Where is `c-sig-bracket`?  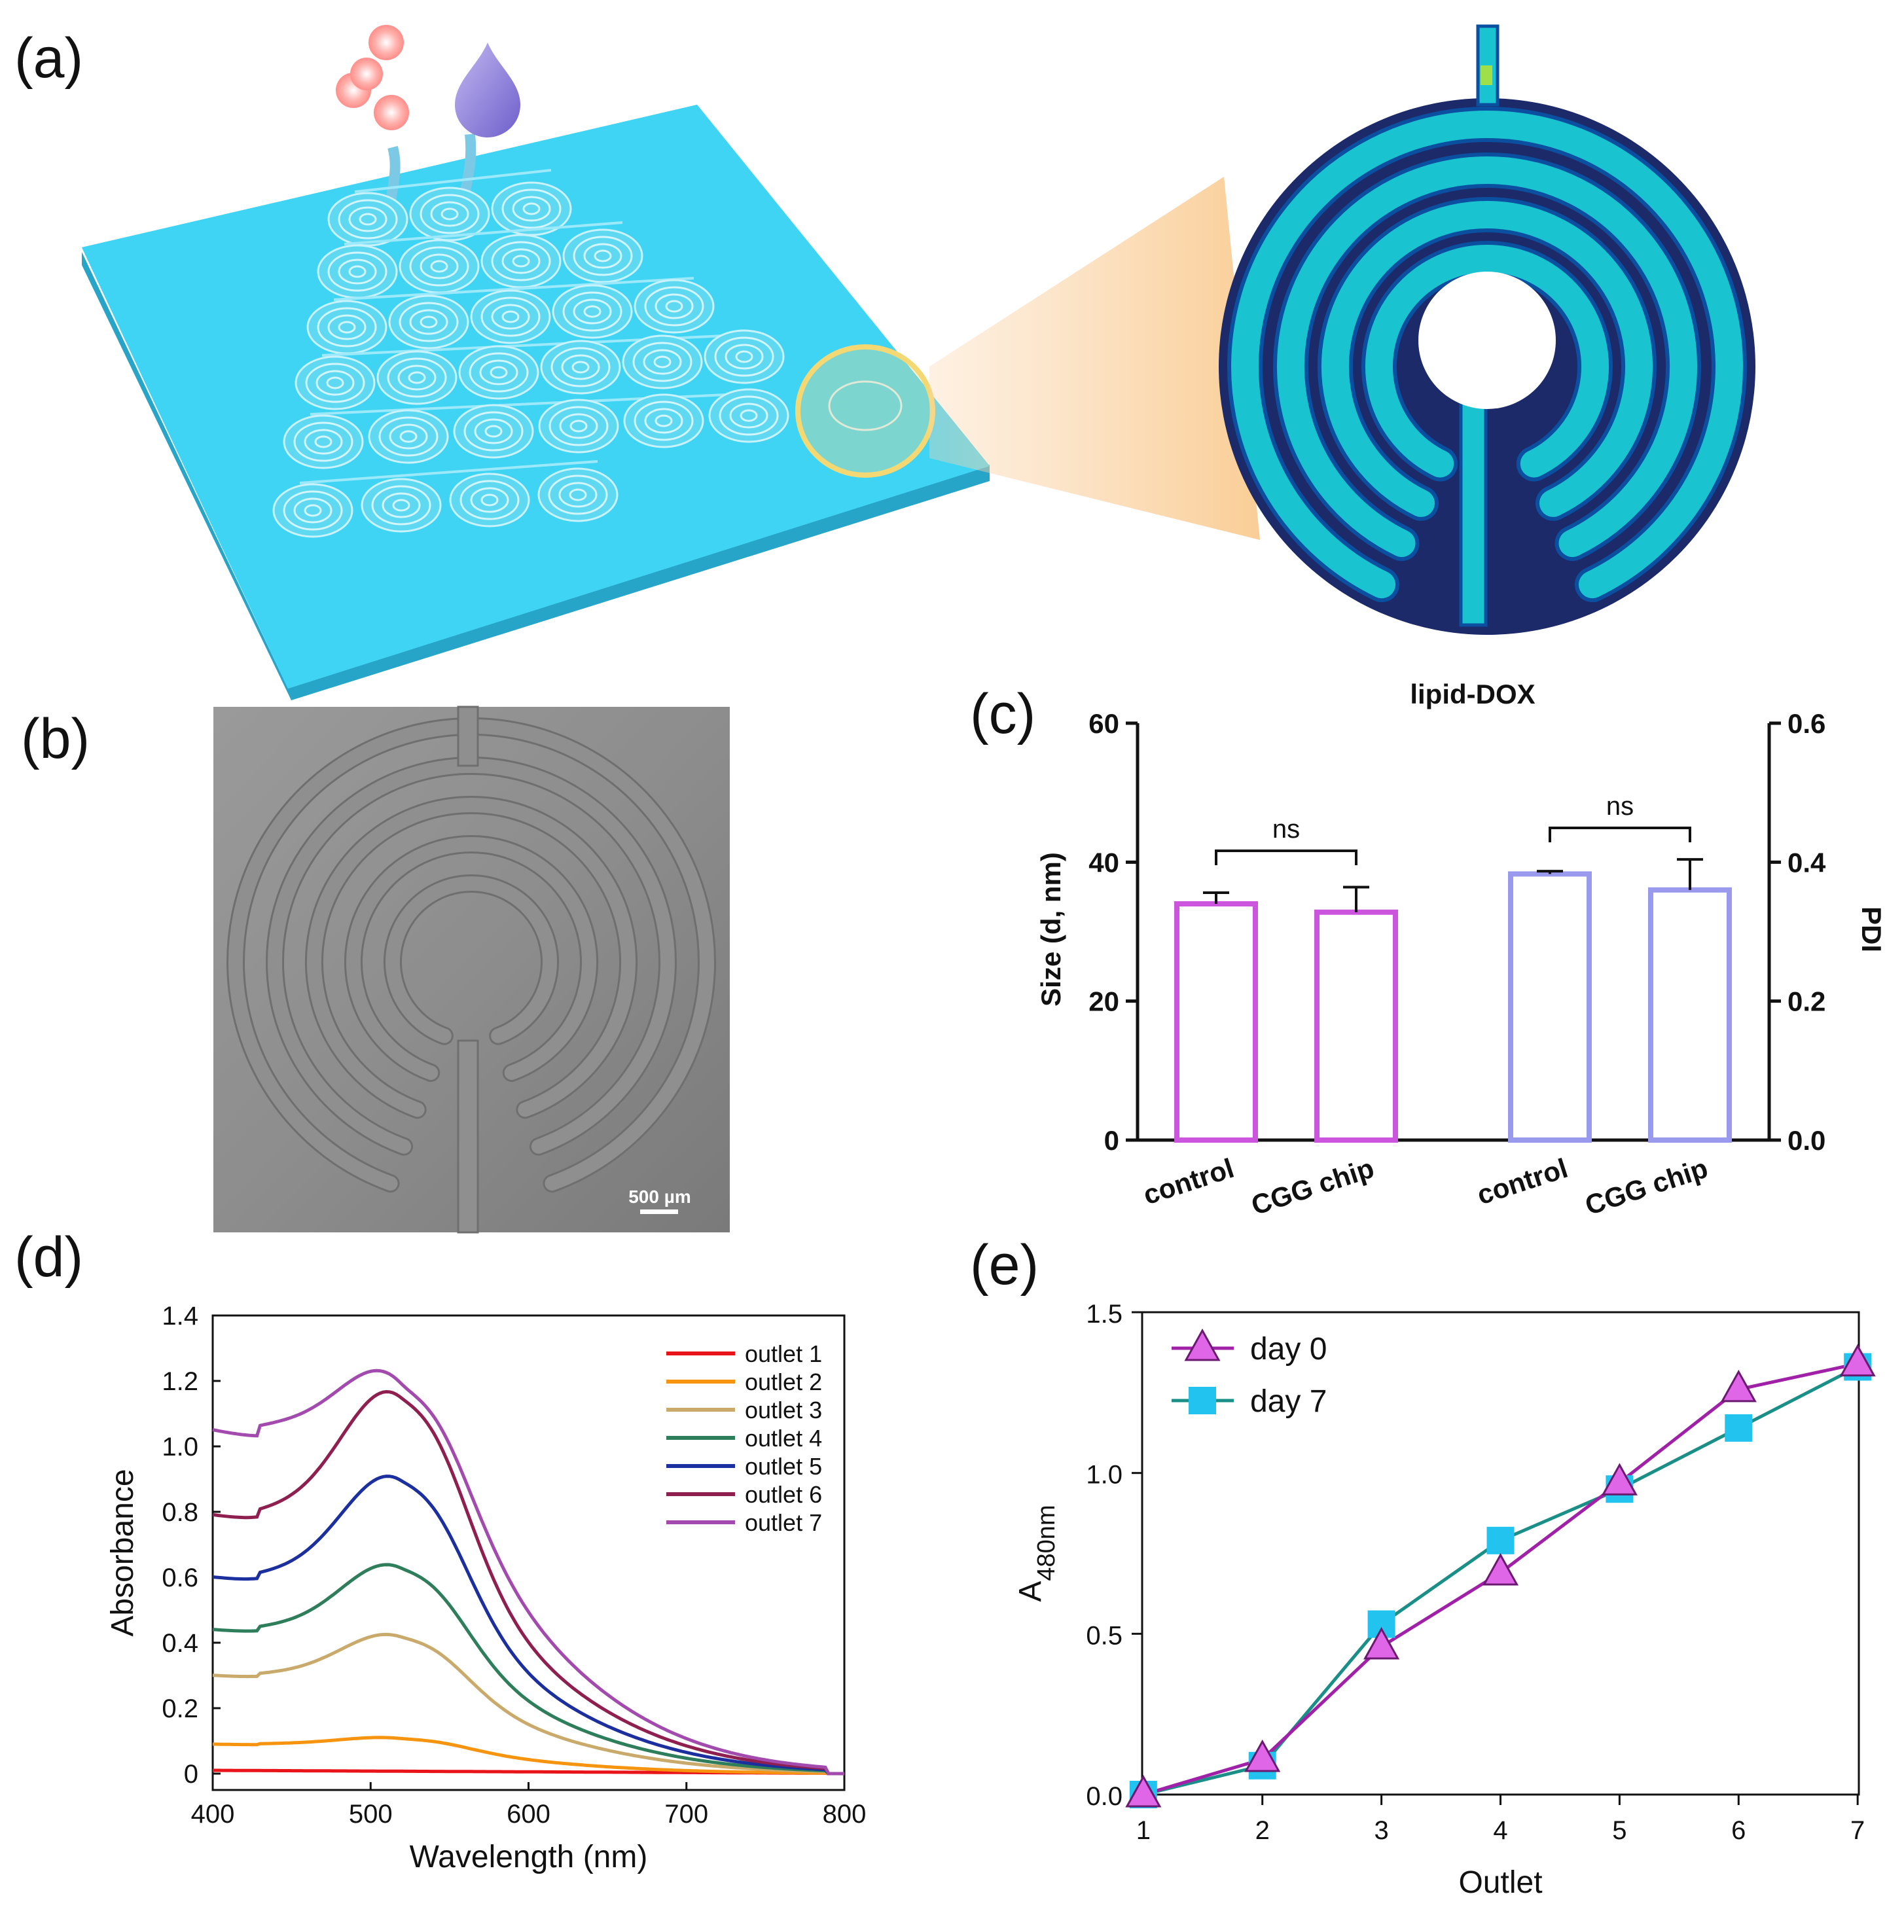 c-sig-bracket is located at coordinates (1620, 834).